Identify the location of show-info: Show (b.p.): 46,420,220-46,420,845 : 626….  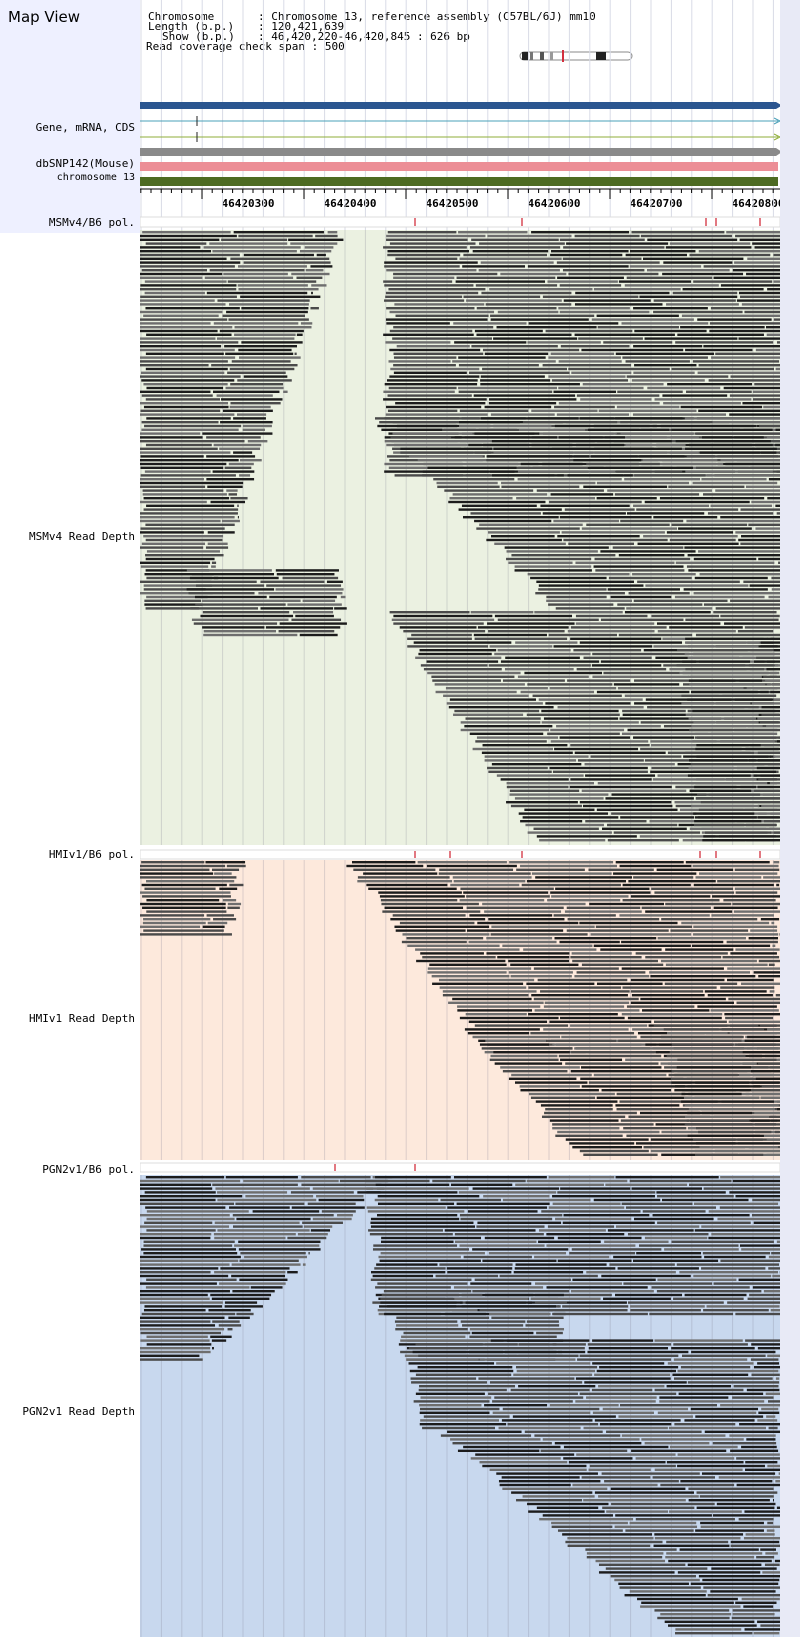
(309, 36).